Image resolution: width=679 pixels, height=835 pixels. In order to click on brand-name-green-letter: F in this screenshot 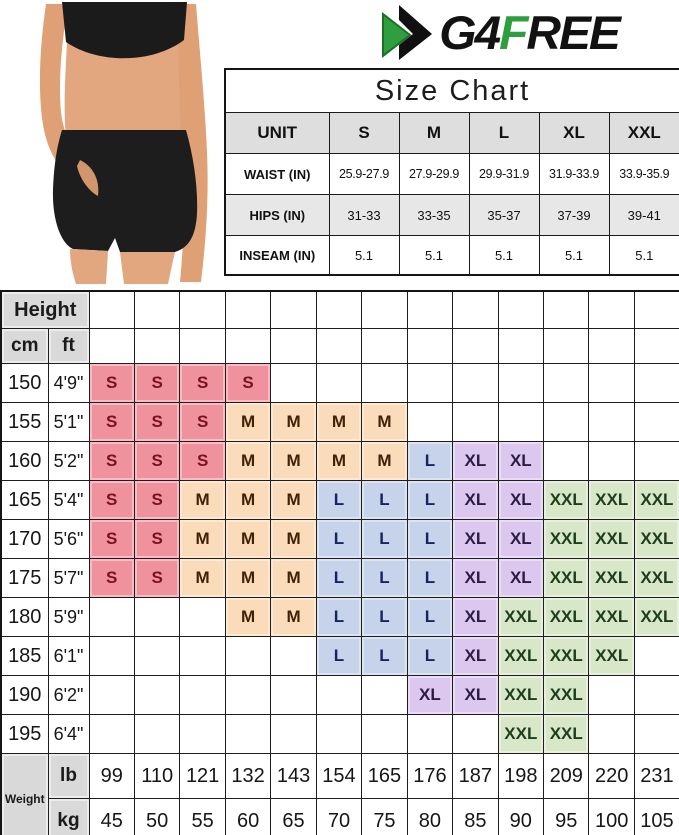, I will do `click(514, 32)`.